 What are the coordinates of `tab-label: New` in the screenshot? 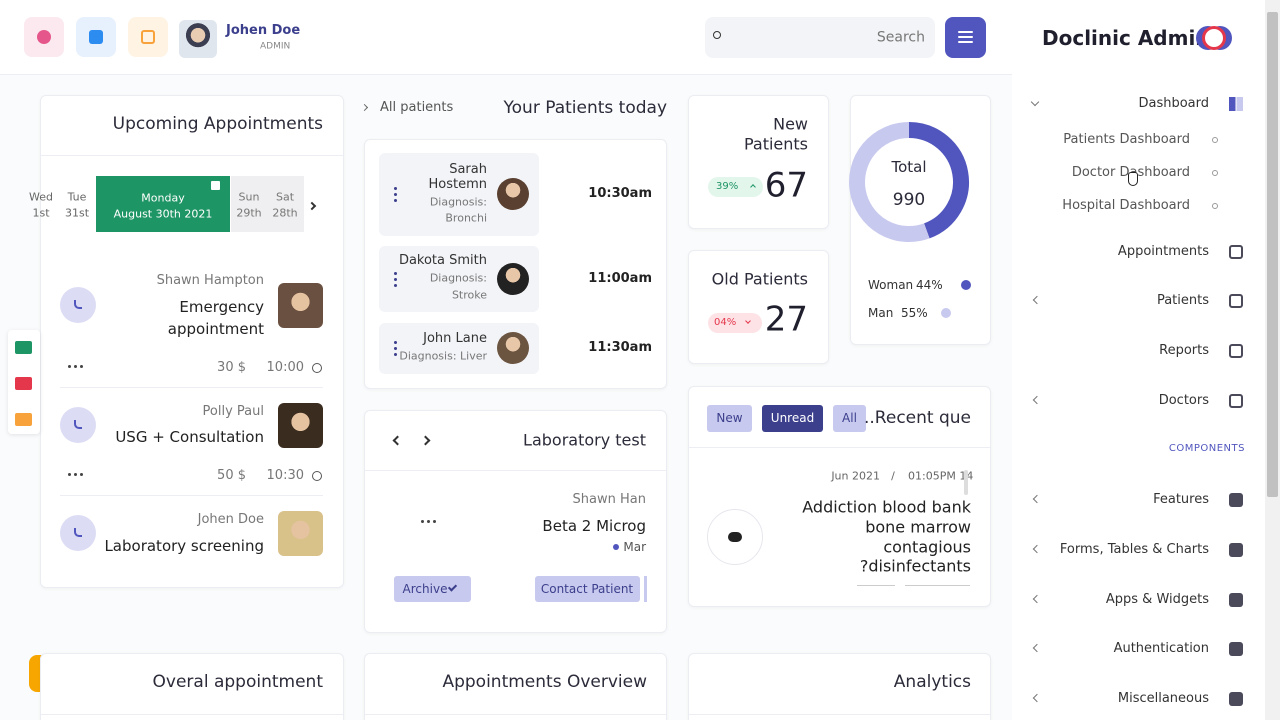 It's located at (729, 417).